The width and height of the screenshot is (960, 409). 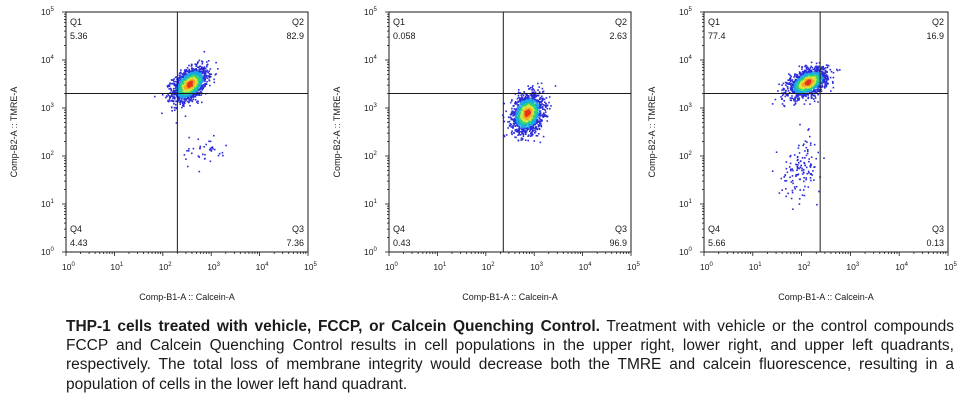 I want to click on x-tick-label: 10⁰, so click(x=706, y=267).